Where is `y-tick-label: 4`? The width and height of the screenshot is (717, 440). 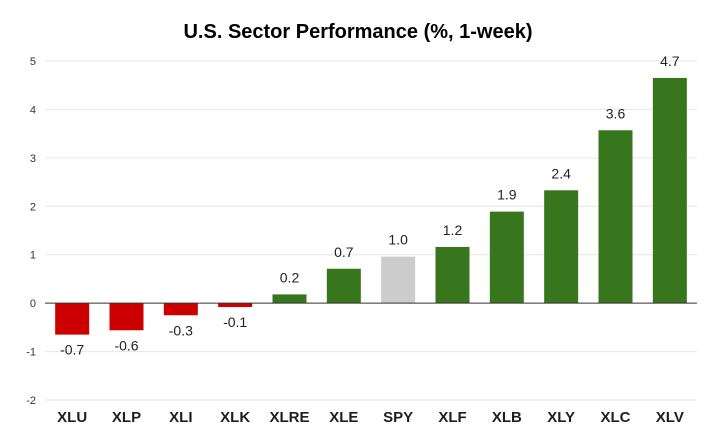 y-tick-label: 4 is located at coordinates (33, 110).